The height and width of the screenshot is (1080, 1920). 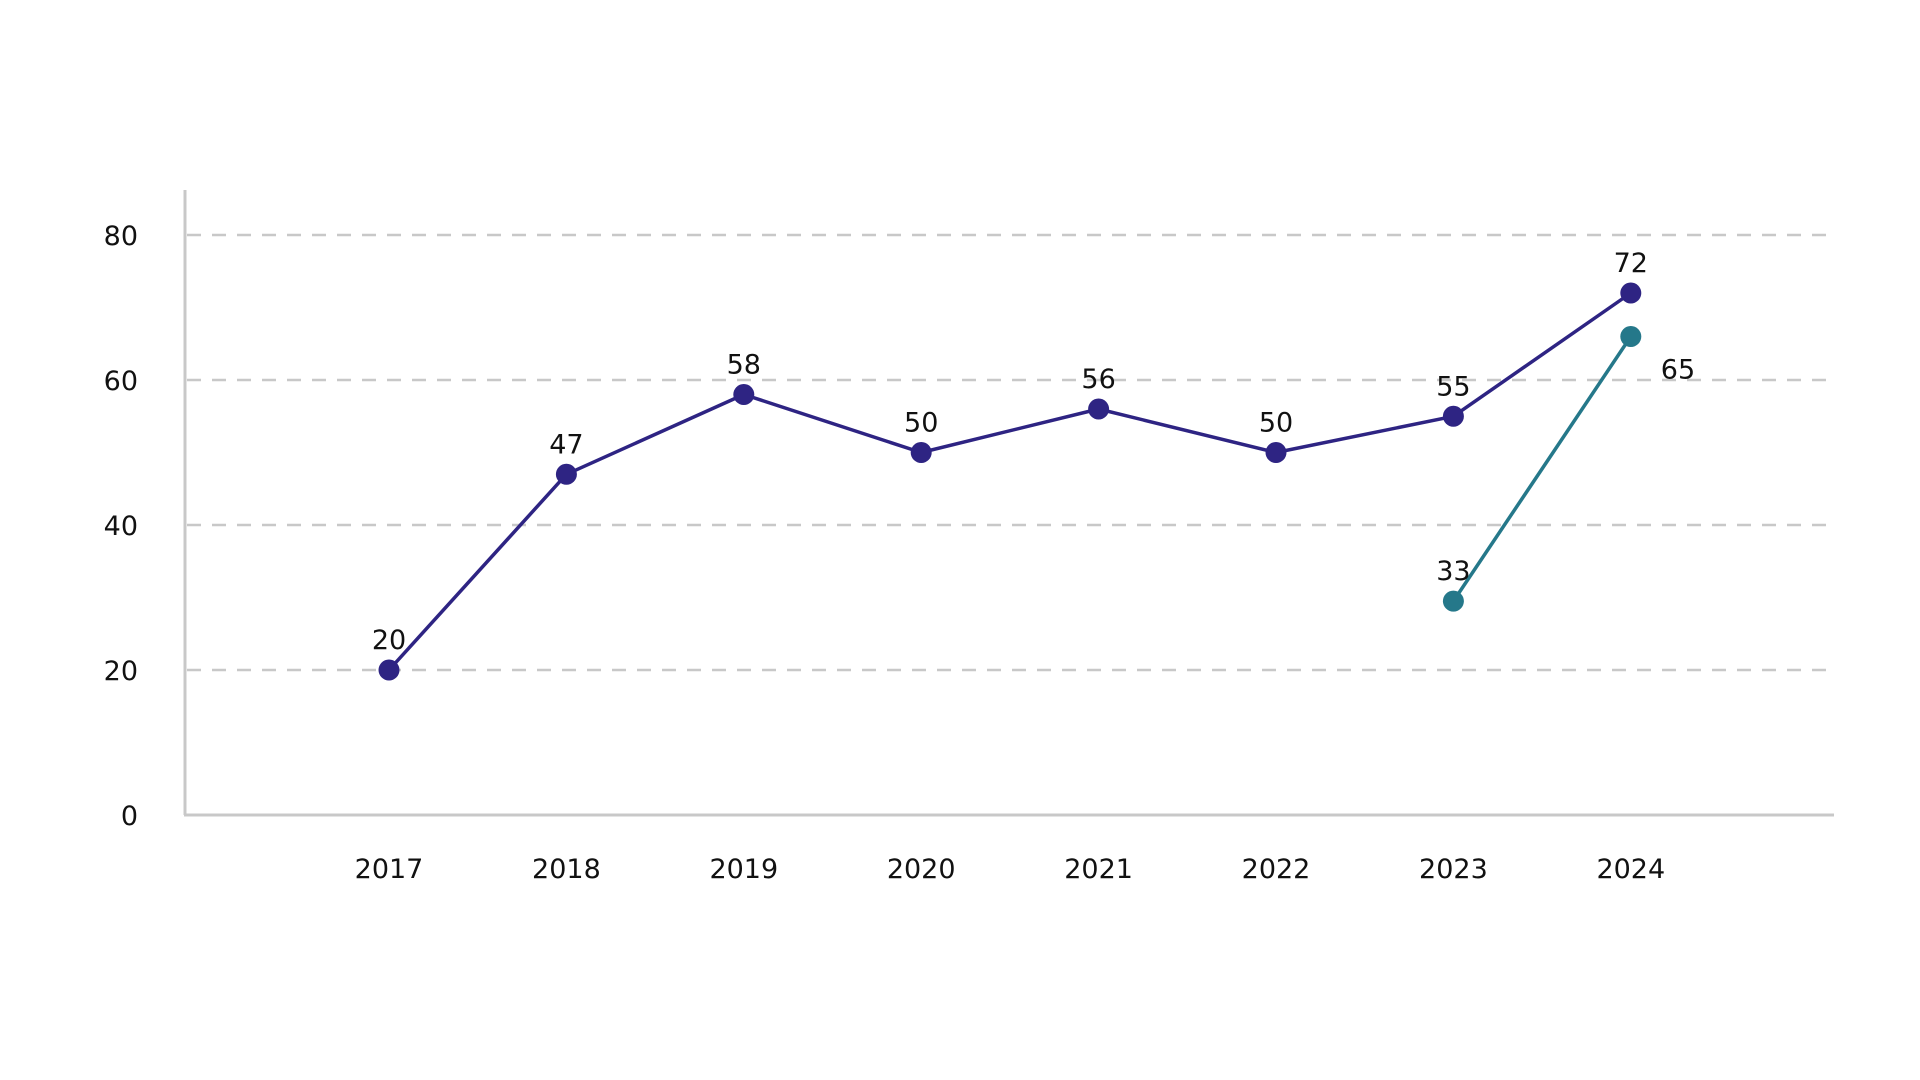 I want to click on y-tick-label: 80, so click(x=121, y=236).